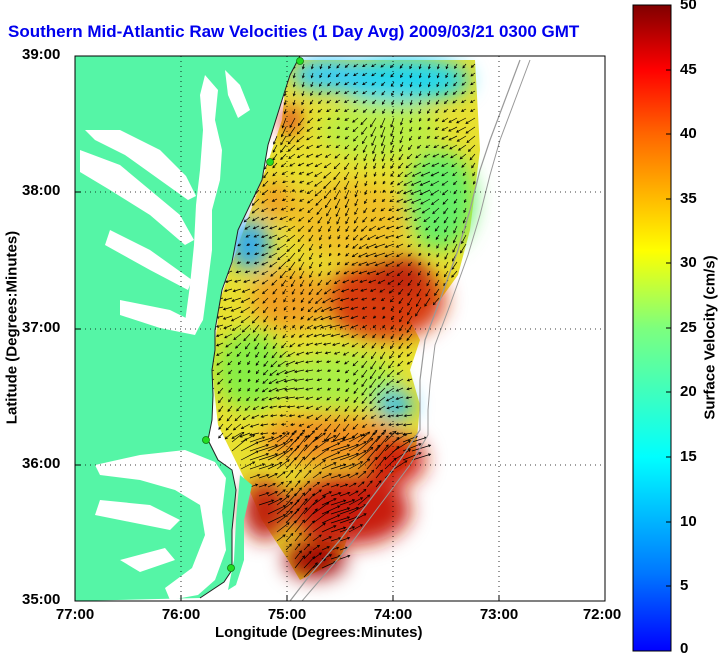 The width and height of the screenshot is (724, 659). I want to click on colorbar-tick-label: 45, so click(688, 69).